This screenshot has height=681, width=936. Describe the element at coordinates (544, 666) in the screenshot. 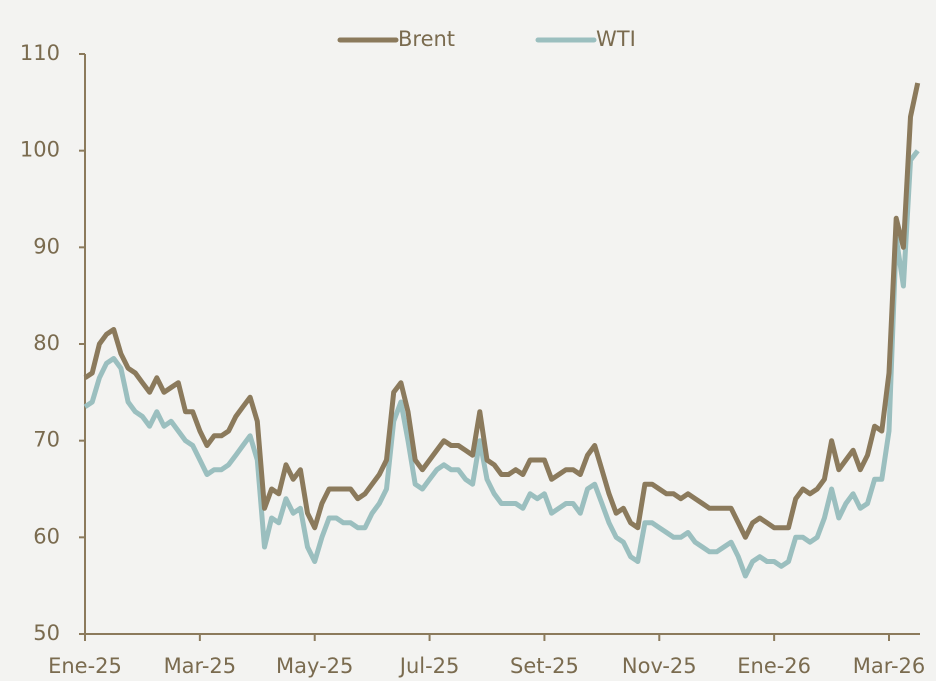

I see `x-tick-label: Set-25` at that location.